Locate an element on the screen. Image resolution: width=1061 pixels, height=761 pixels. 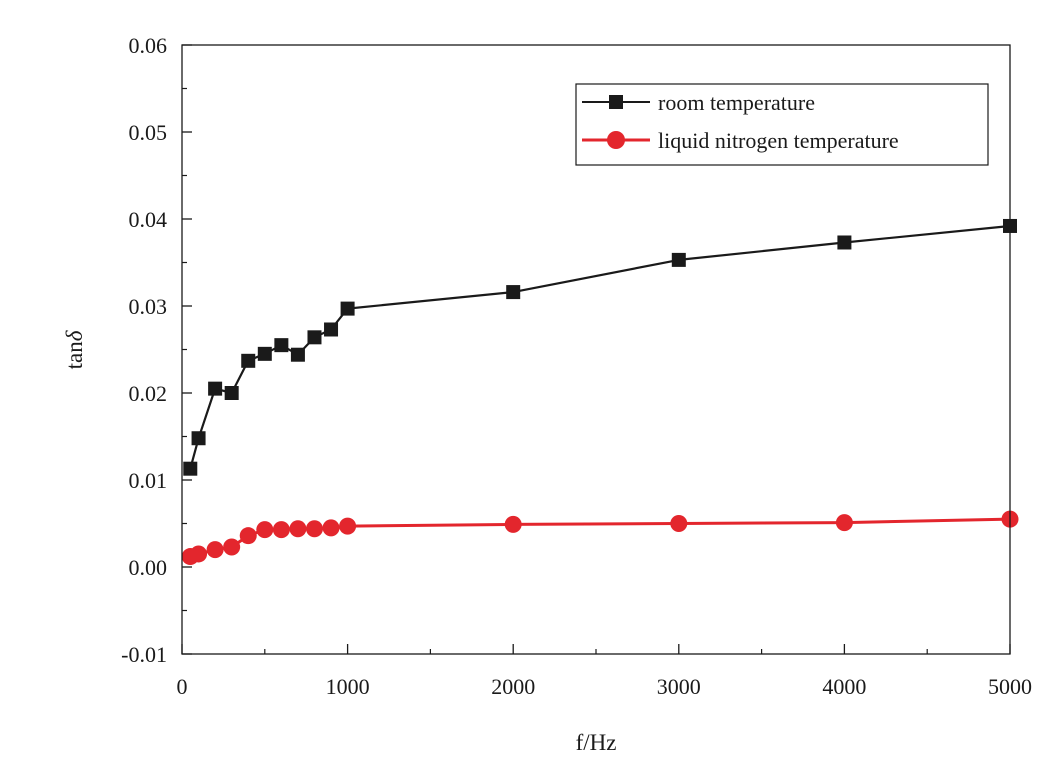
x-tick-label-1: 1000 is located at coordinates (348, 686).